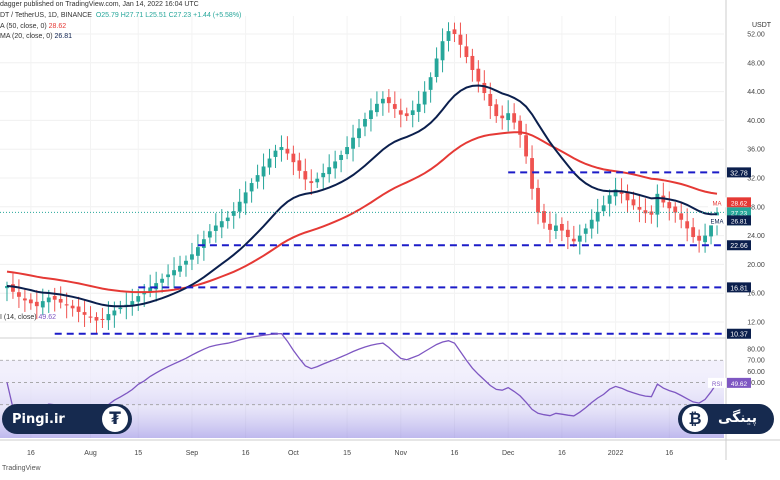  I want to click on y-tick-label: 20.00, so click(756, 265).